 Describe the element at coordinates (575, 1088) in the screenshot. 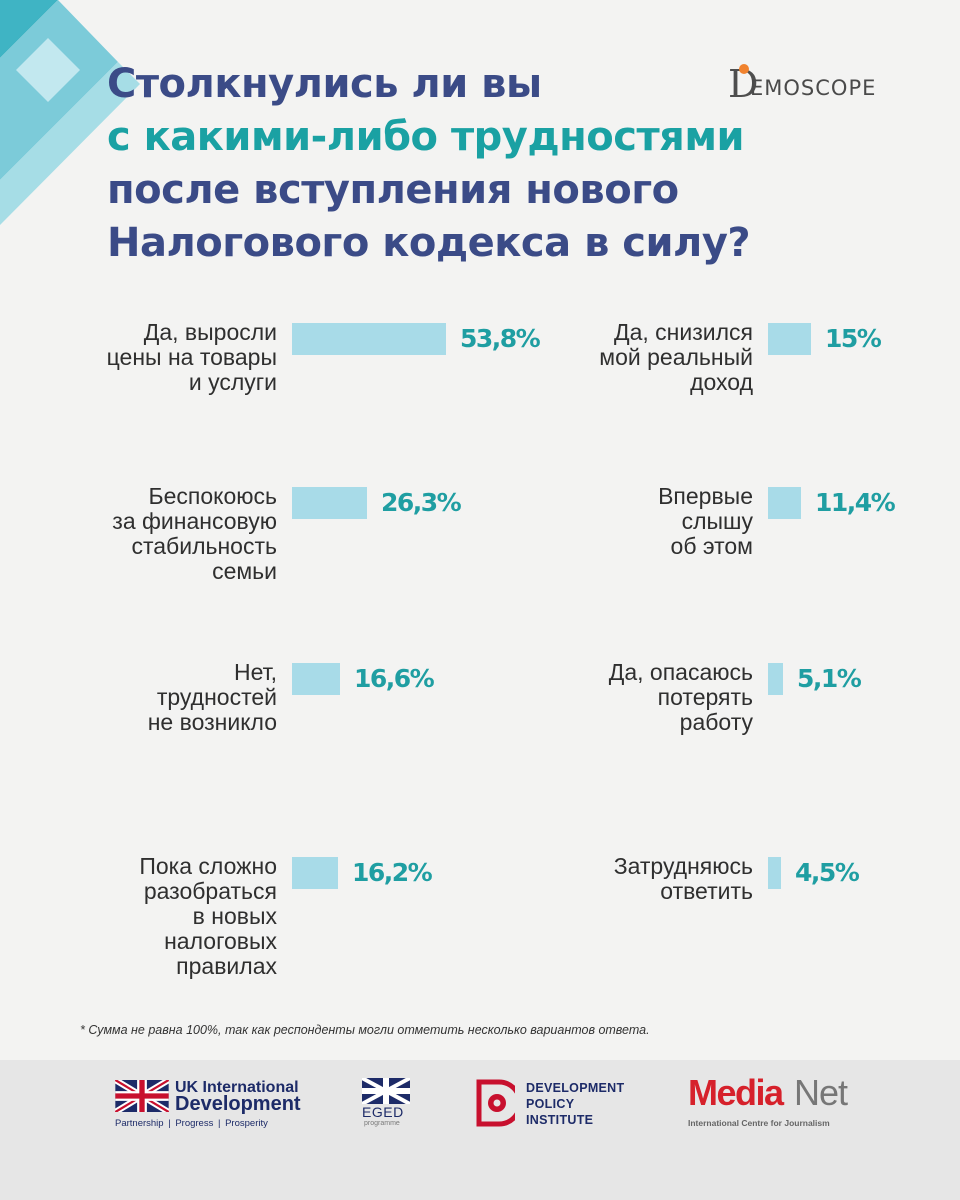

I see `dpi-line-1: DEVELOPMENT` at that location.